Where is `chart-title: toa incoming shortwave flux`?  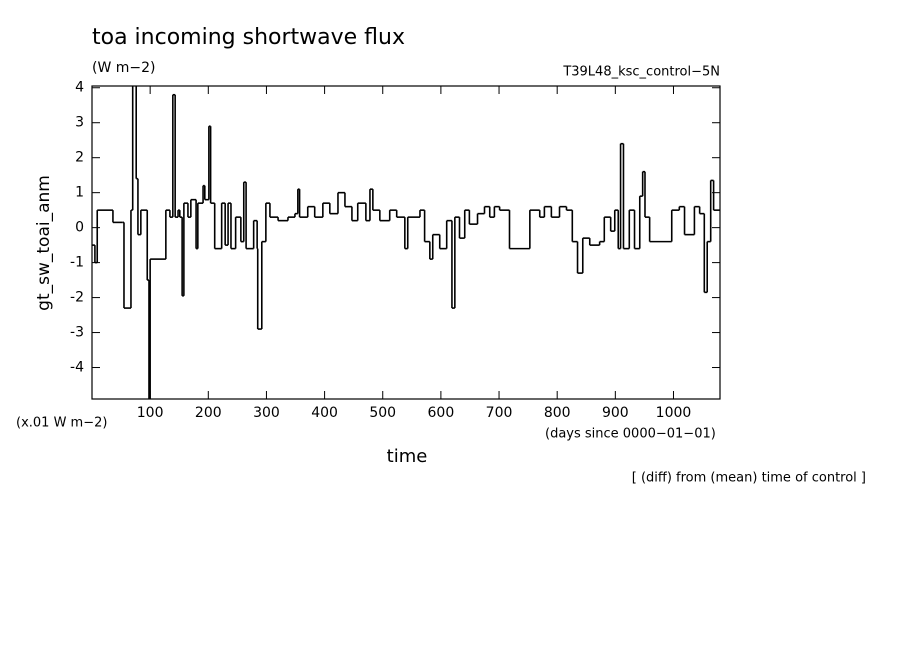
chart-title: toa incoming shortwave flux is located at coordinates (248, 37).